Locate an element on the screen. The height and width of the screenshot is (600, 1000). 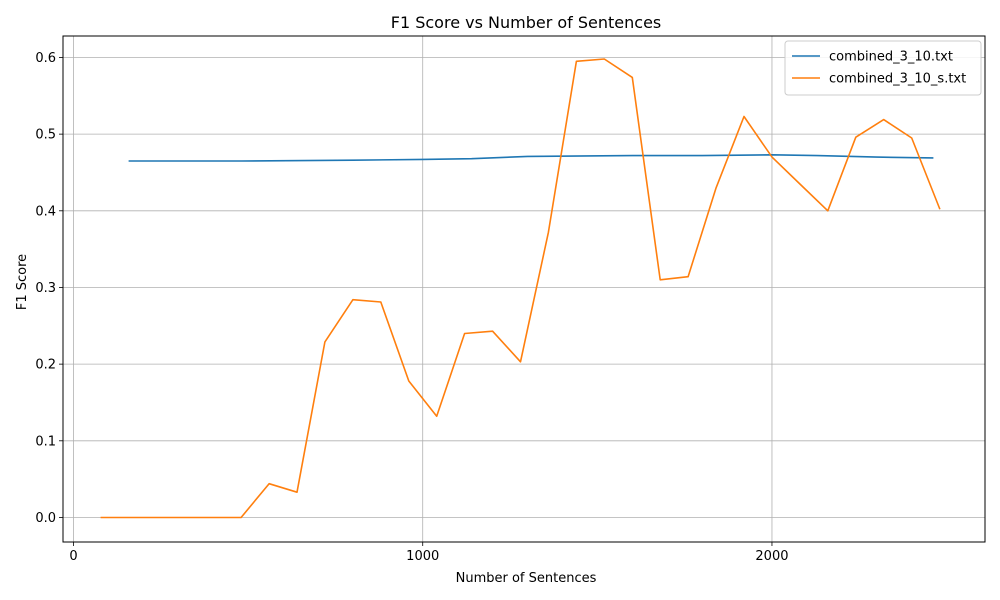
legend-box is located at coordinates (883, 68).